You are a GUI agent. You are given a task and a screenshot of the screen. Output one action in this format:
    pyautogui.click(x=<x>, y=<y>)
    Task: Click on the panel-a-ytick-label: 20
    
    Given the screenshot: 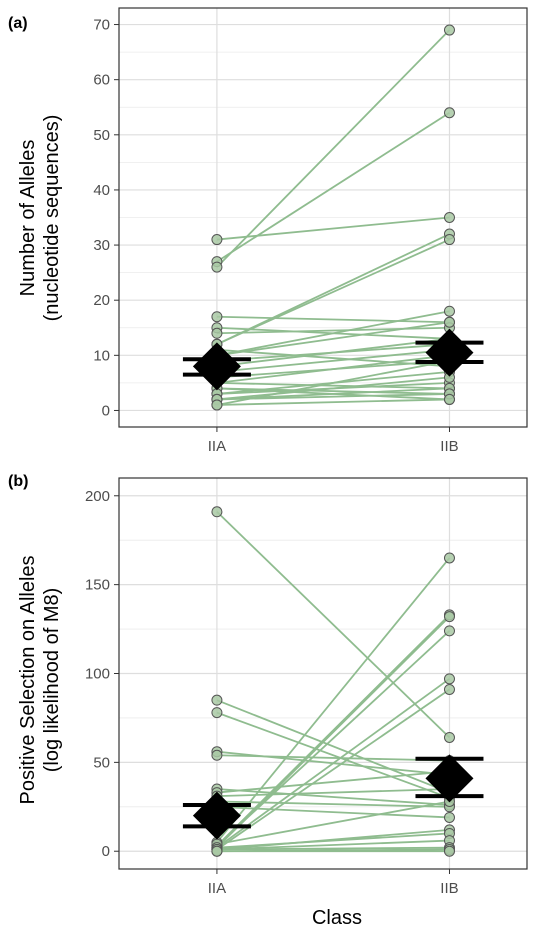 What is the action you would take?
    pyautogui.click(x=101, y=300)
    